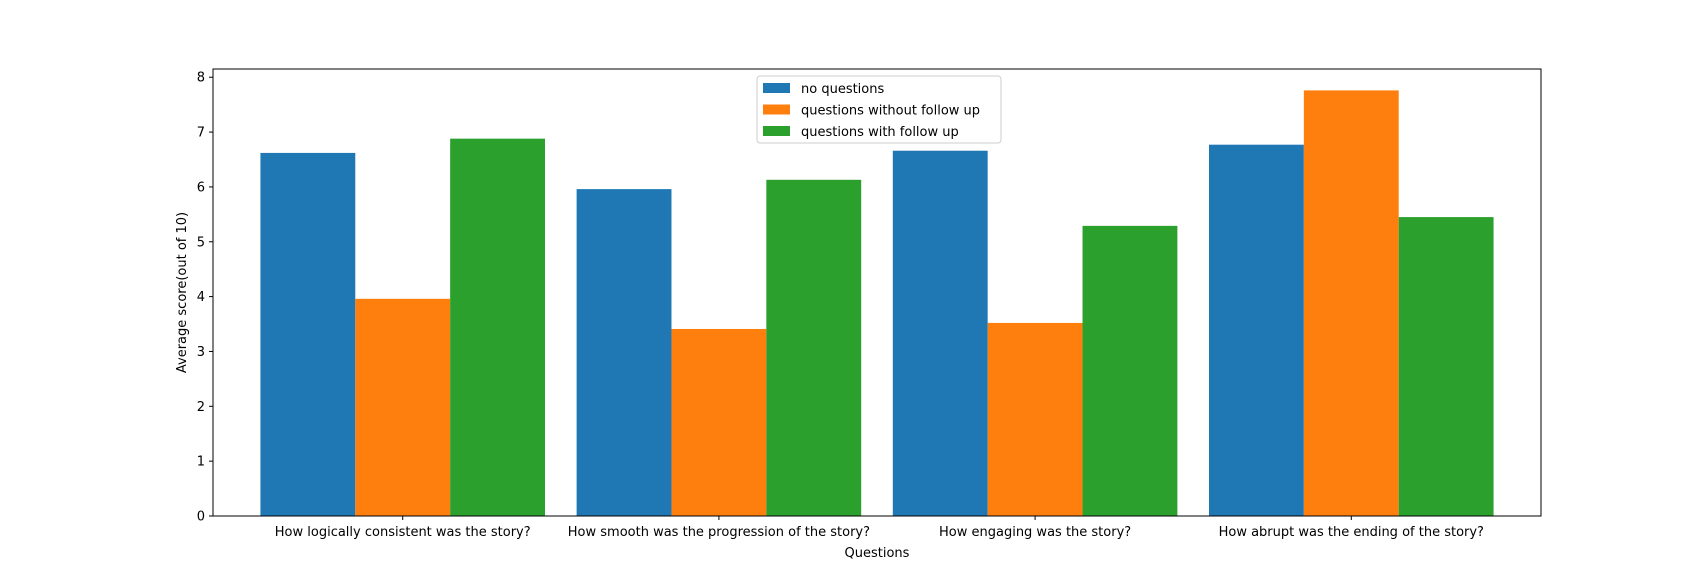 The image size is (1704, 577). I want to click on x-tick-label-3: How abrupt was the ending of the story?, so click(1351, 532).